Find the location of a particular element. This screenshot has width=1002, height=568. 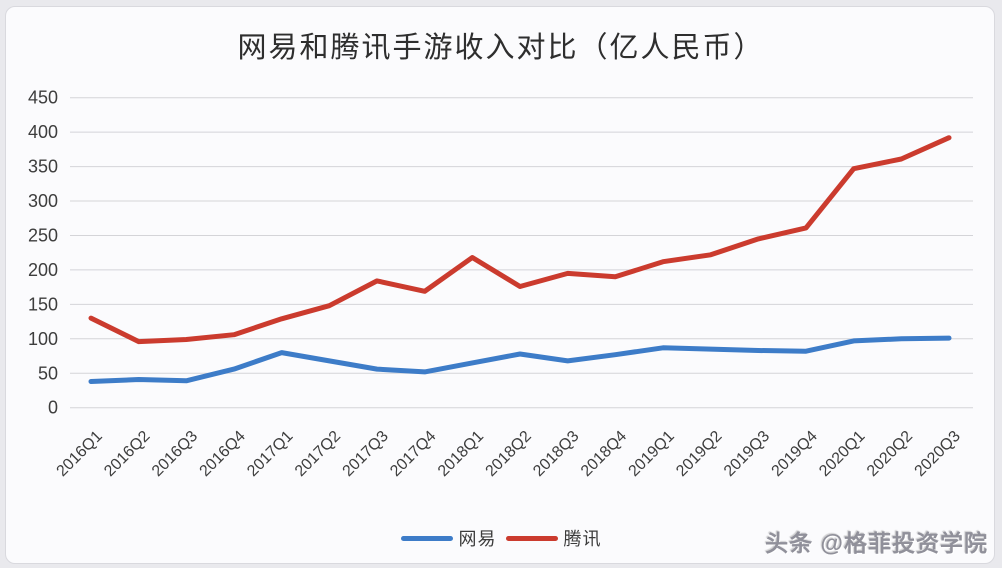

x-tick-label: 2016Q3 is located at coordinates (175, 454).